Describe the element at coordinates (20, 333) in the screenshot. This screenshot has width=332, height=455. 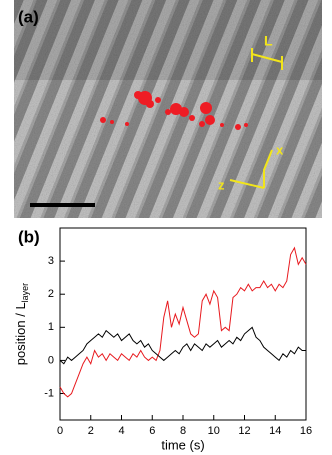
I see `y-axis-title-main: position / L` at that location.